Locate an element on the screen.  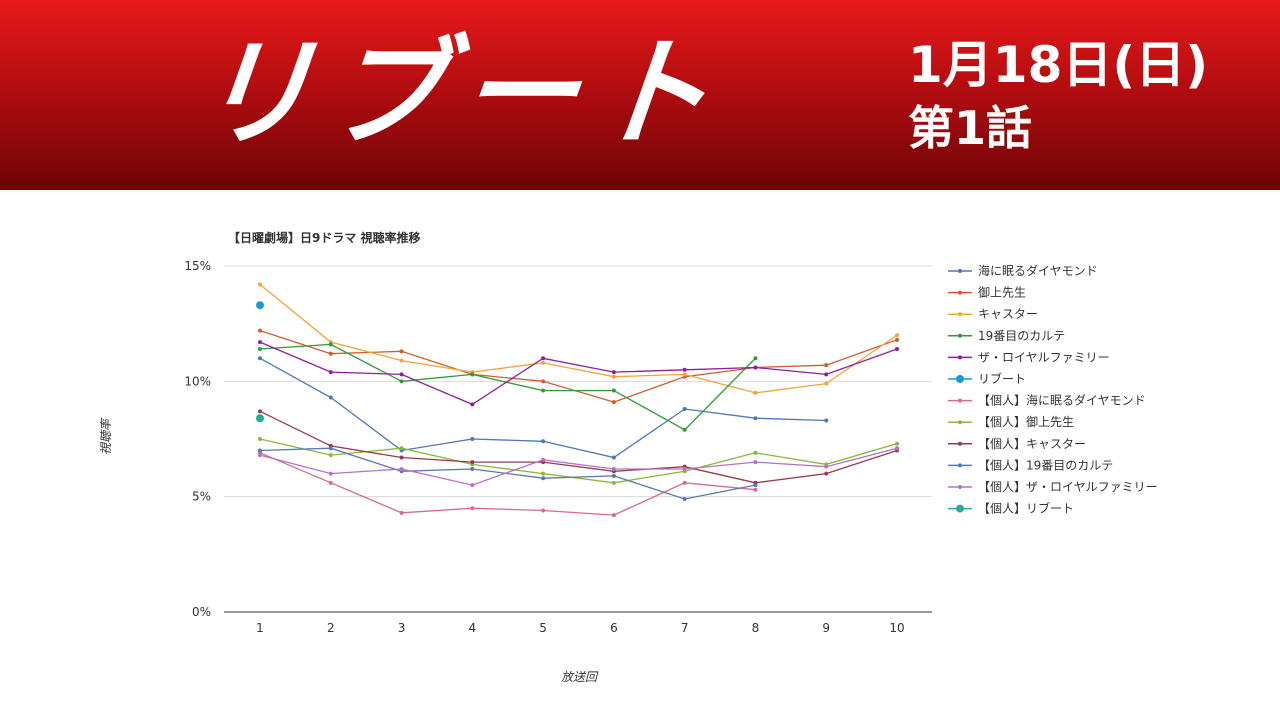
legend-item: 【個人】ザ・ロイヤルファミリー is located at coordinates (1053, 487).